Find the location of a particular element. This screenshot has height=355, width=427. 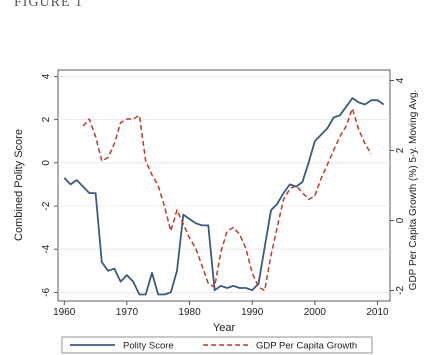

y-tick-label-right: 2 is located at coordinates (400, 150).